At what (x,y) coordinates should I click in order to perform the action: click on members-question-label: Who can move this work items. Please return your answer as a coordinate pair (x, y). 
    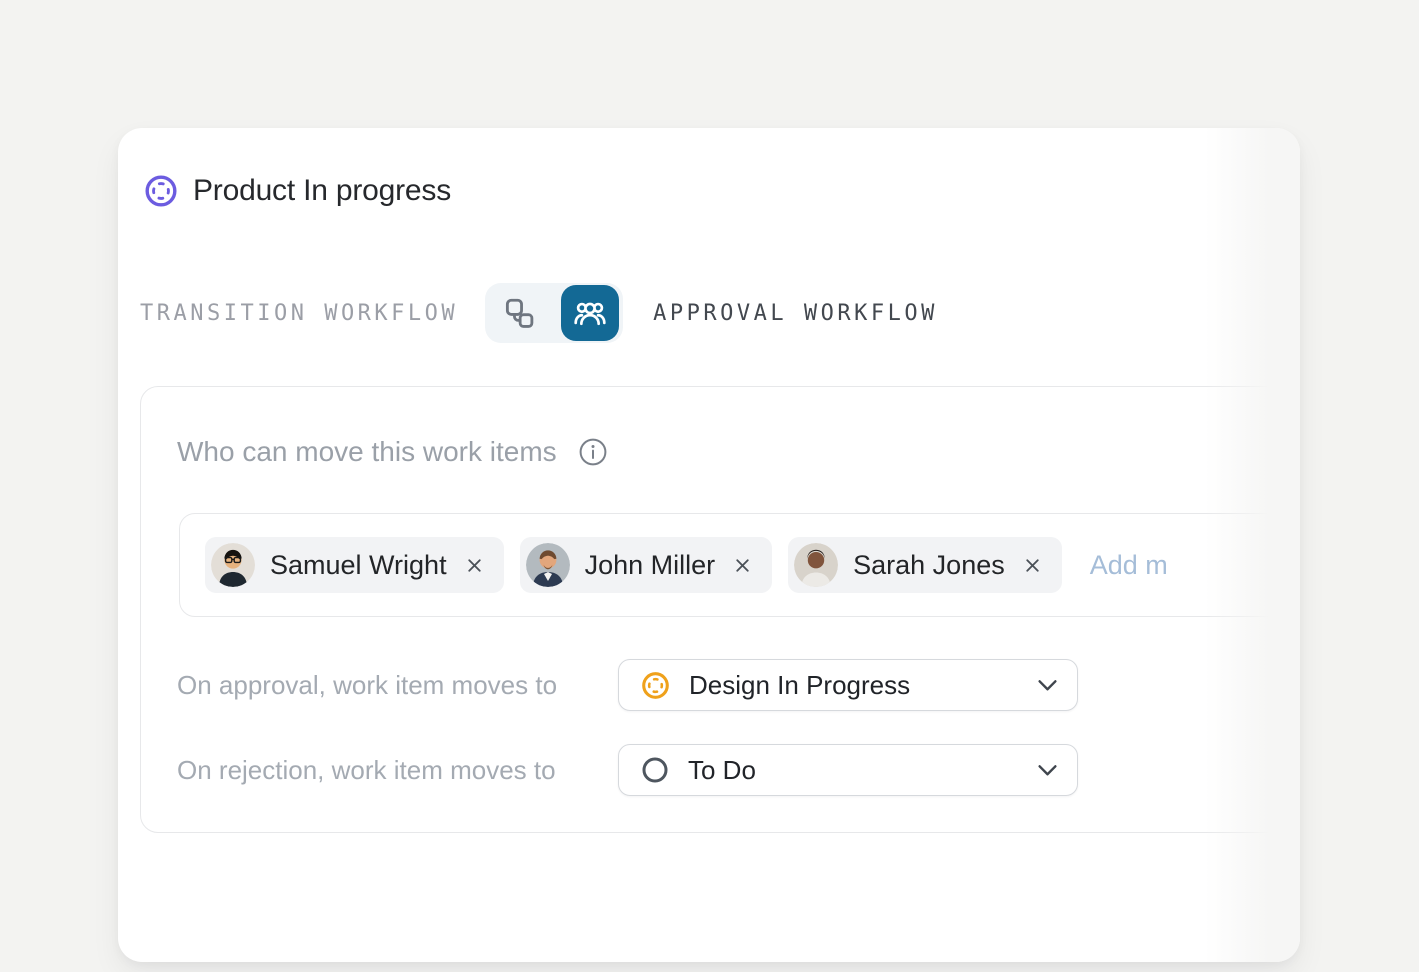
    Looking at the image, I should click on (367, 451).